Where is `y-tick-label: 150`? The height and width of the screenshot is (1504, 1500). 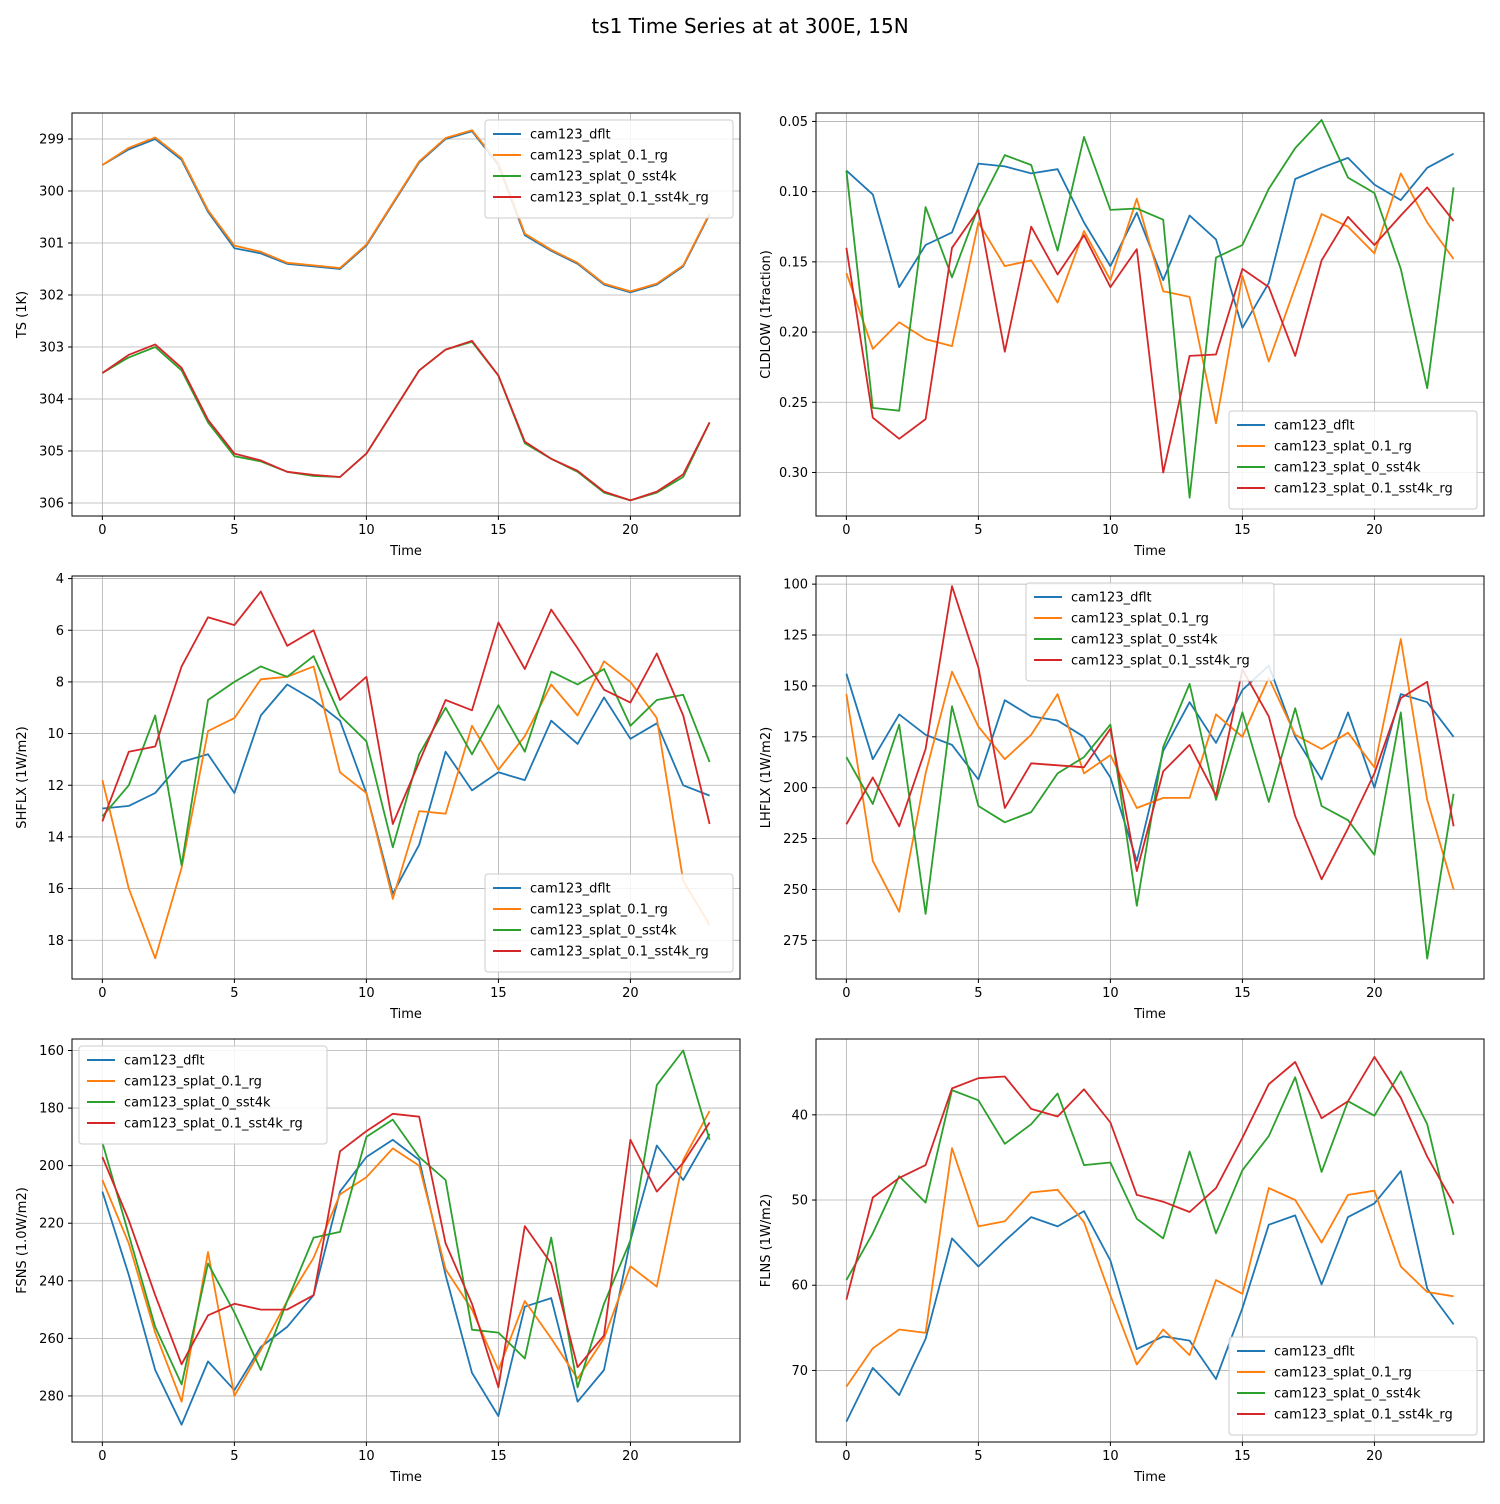
y-tick-label: 150 is located at coordinates (795, 686).